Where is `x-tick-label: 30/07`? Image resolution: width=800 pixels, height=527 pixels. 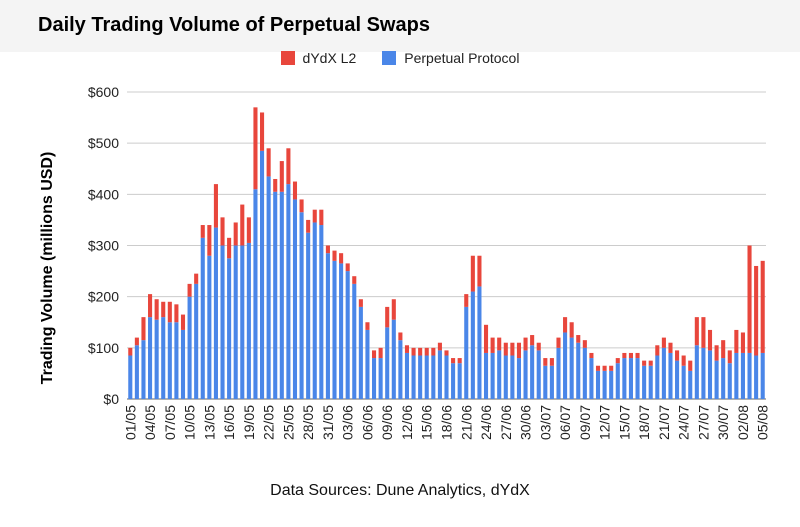 x-tick-label: 30/07 is located at coordinates (723, 422).